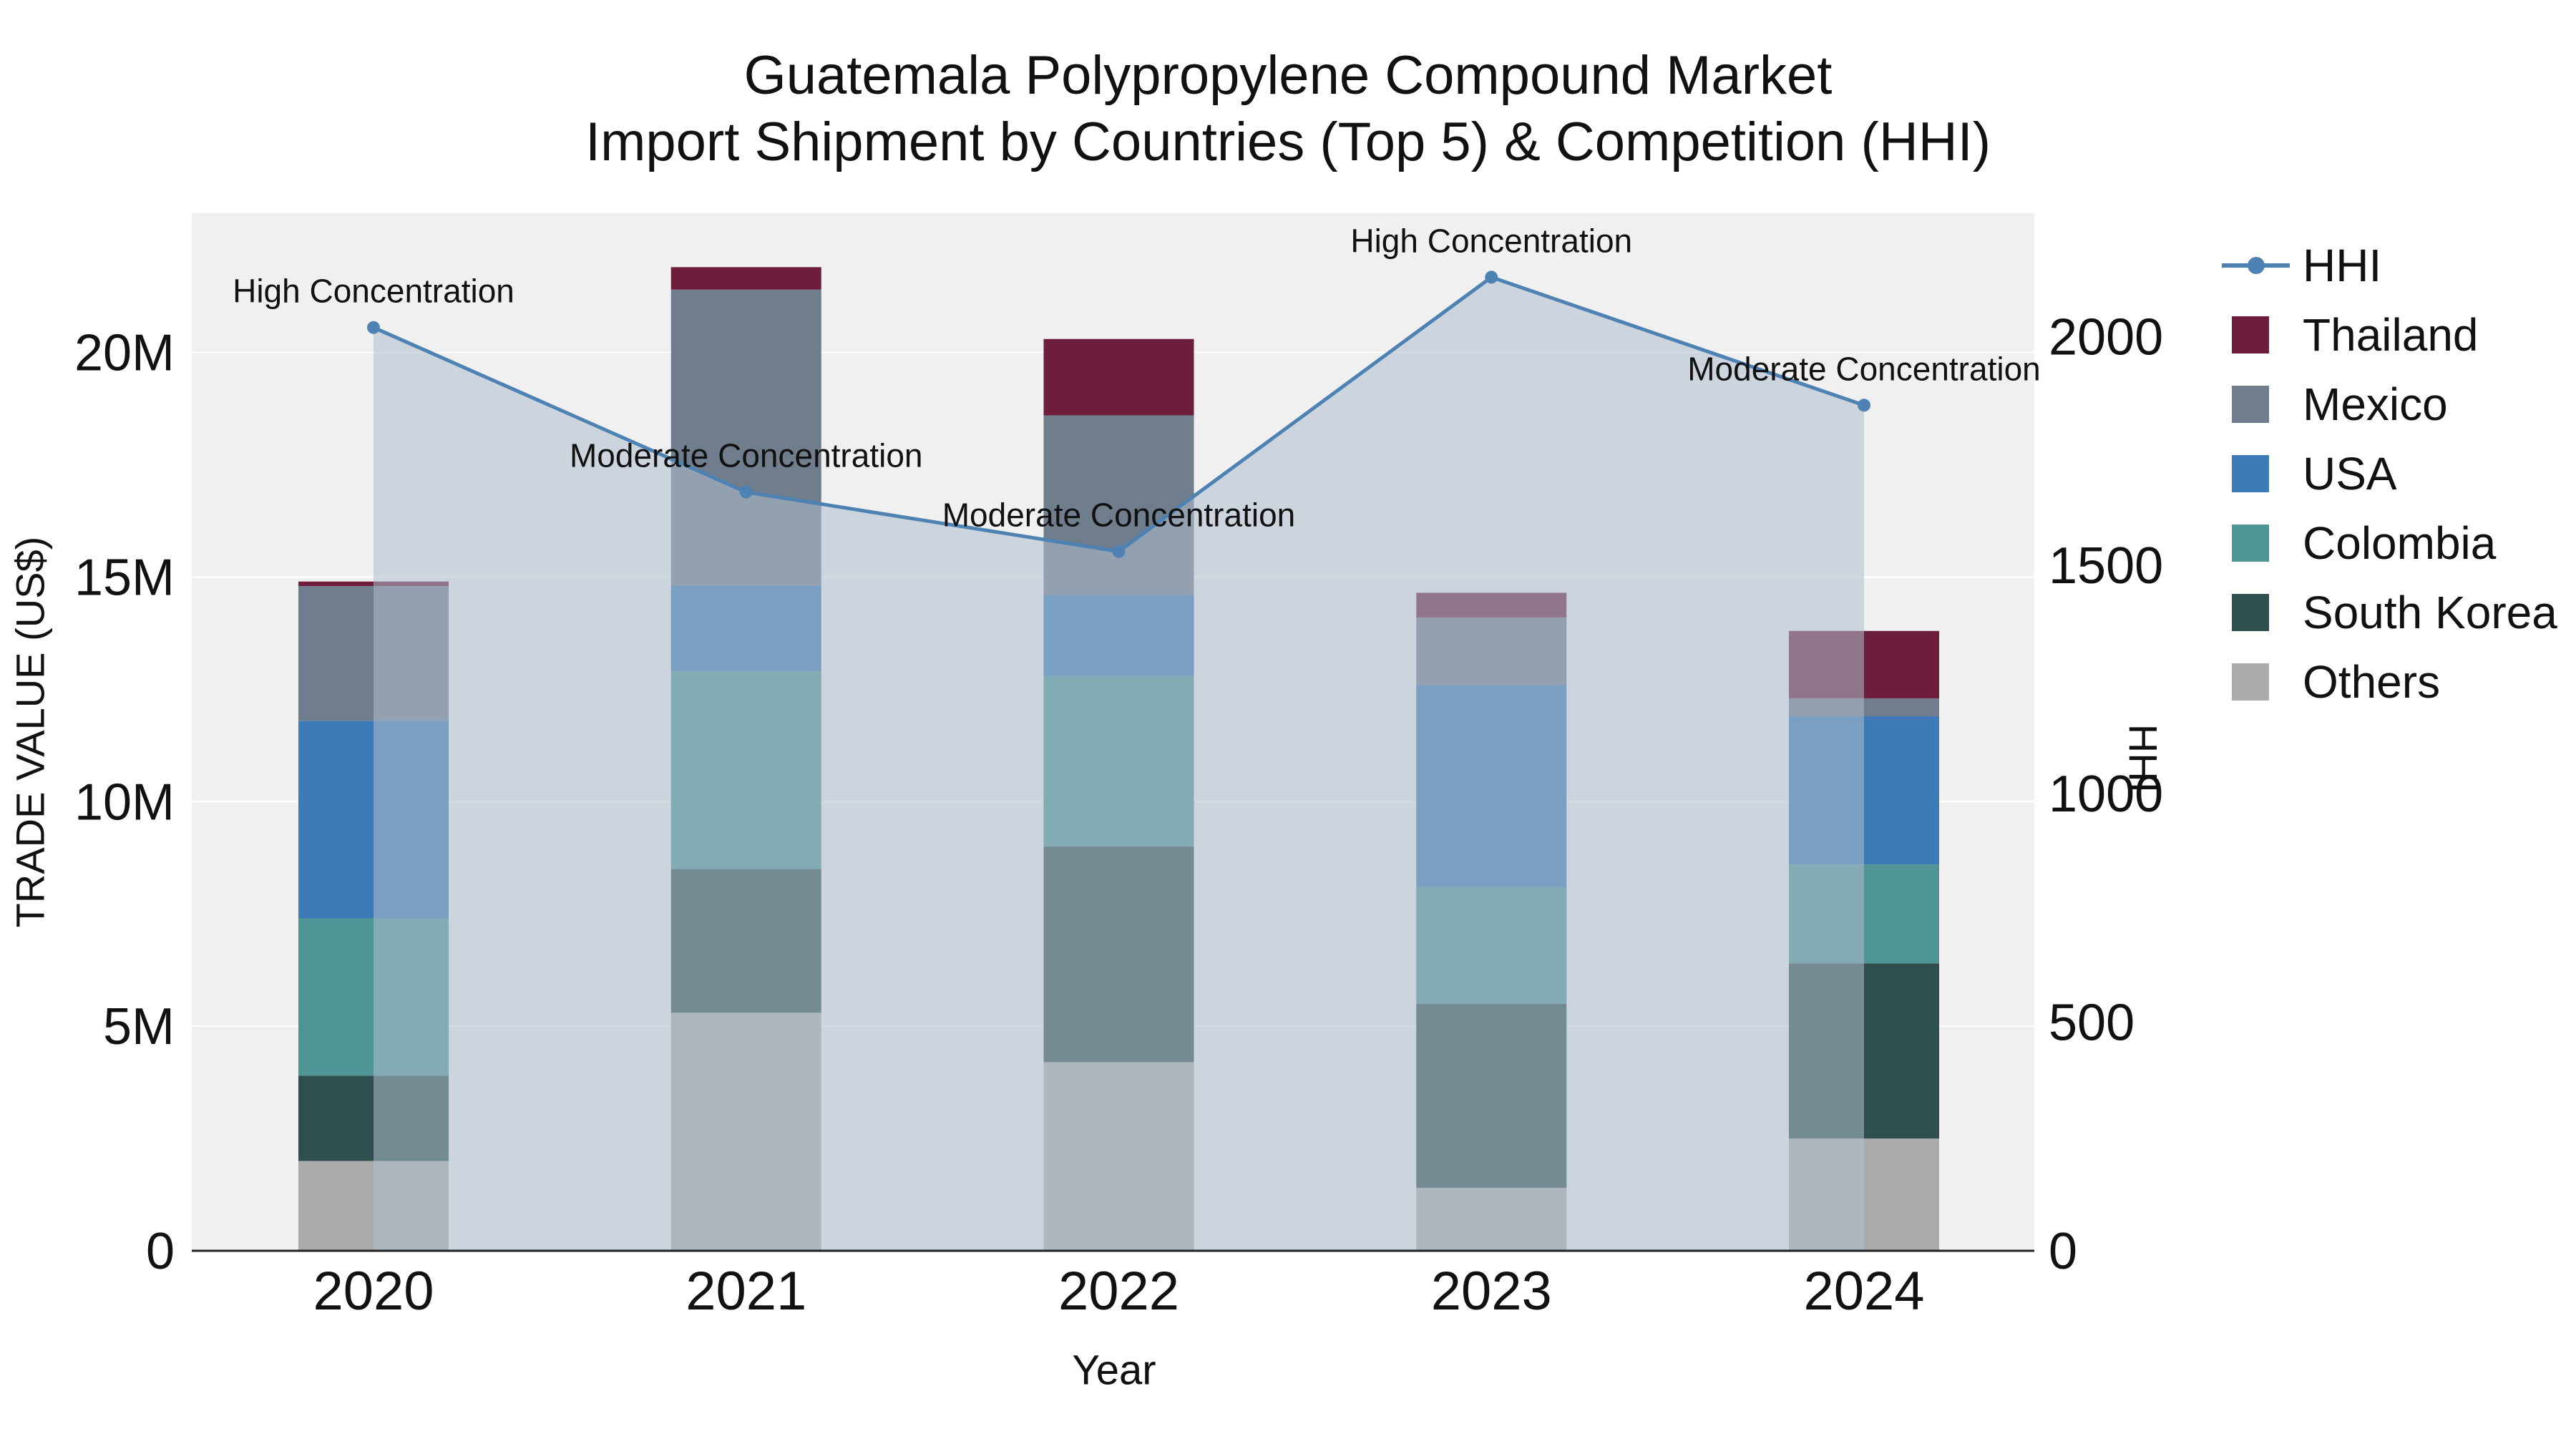 This screenshot has width=2576, height=1449. I want to click on legend-line-marker, so click(2256, 265).